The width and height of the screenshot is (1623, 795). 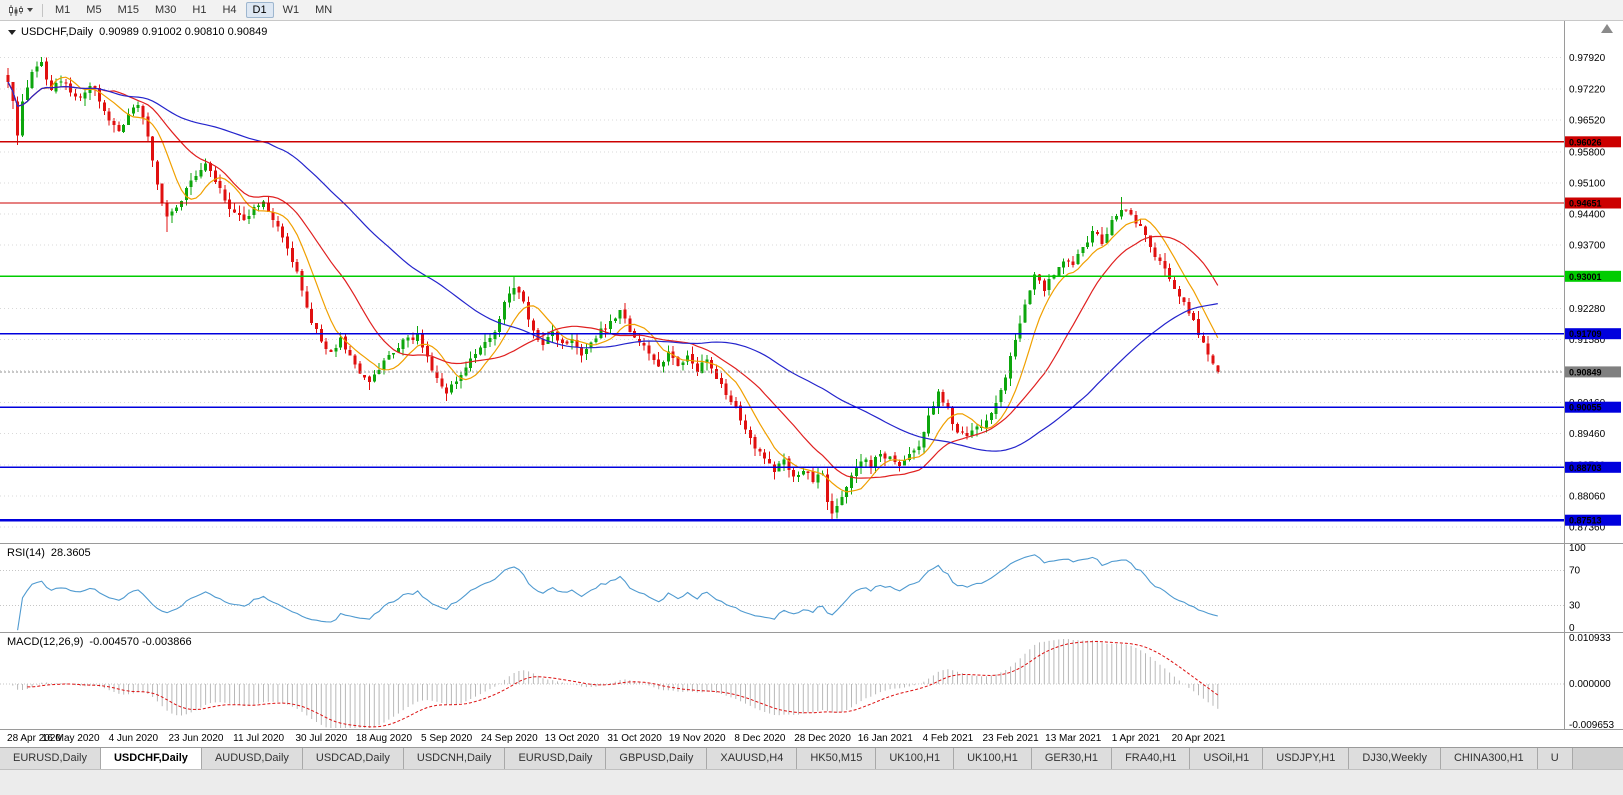 What do you see at coordinates (49, 553) in the screenshot?
I see `rsi-indicator-label: RSI(14) 28.3605` at bounding box center [49, 553].